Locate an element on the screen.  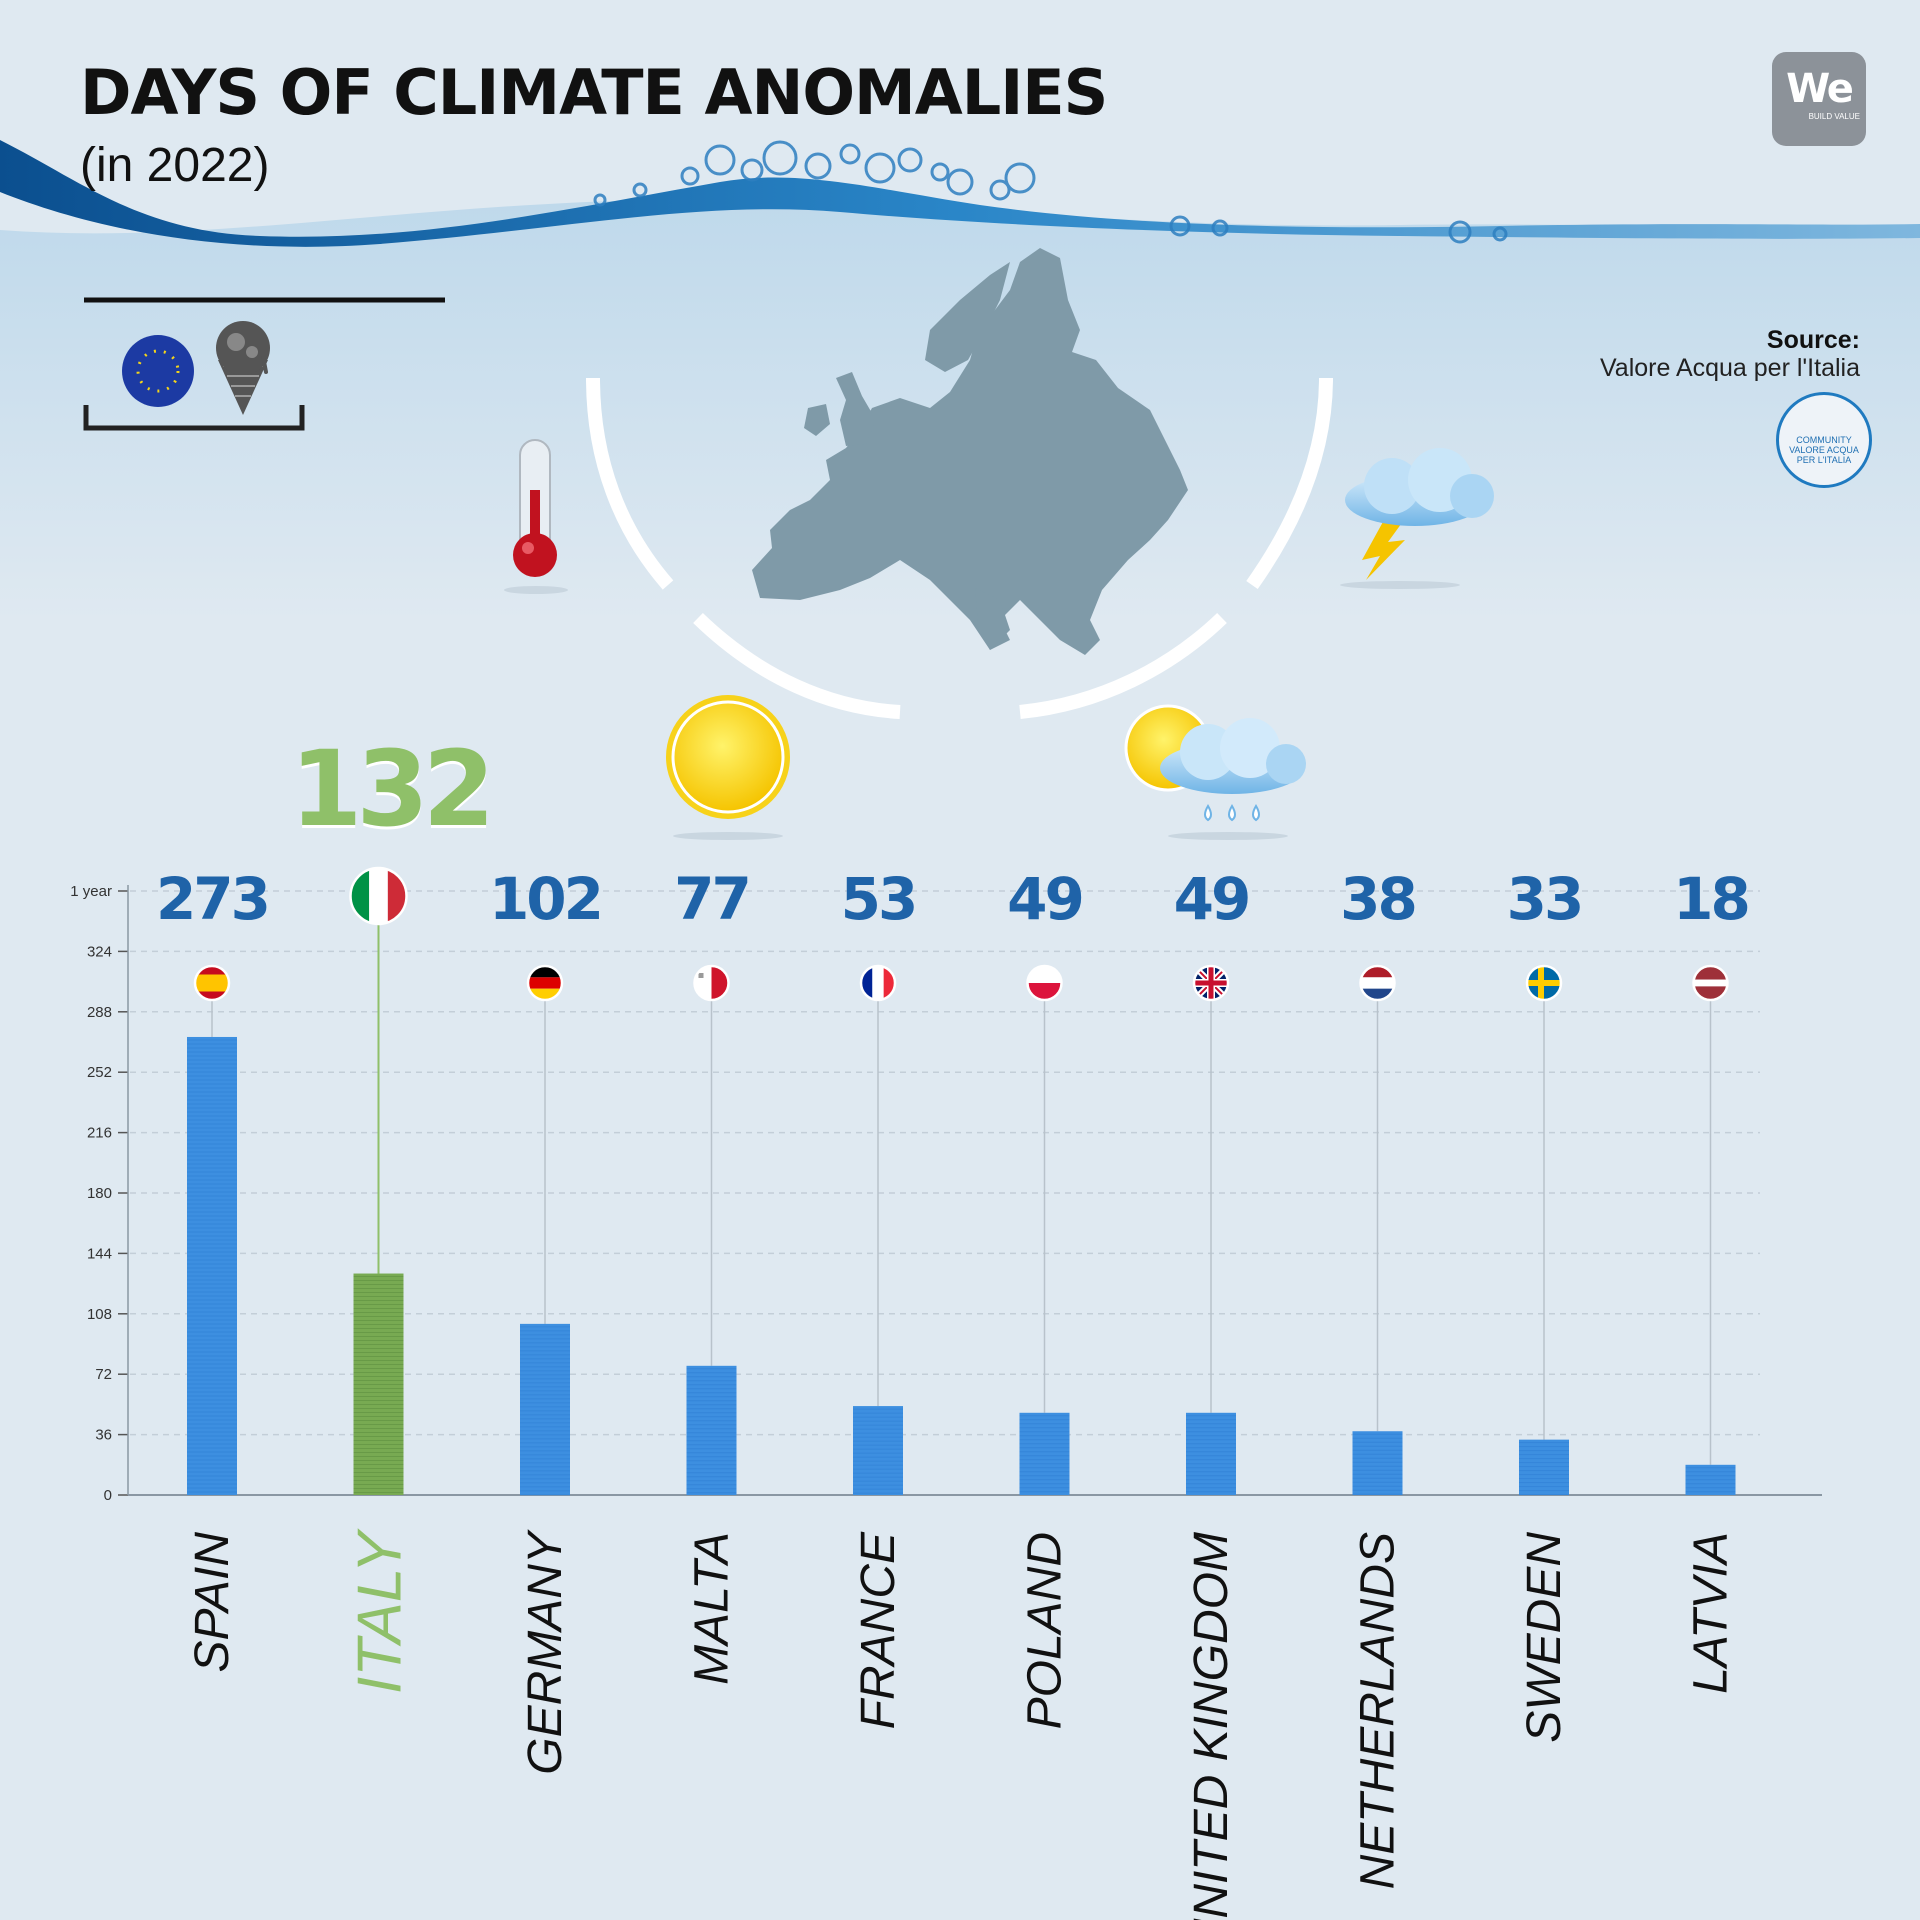
bar-value-label: 33 is located at coordinates (1544, 899).